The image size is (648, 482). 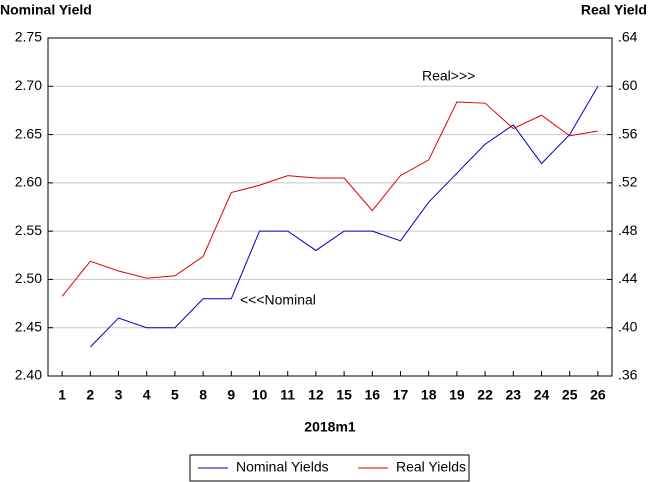 What do you see at coordinates (628, 230) in the screenshot?
I see `y2-tick-label: .48` at bounding box center [628, 230].